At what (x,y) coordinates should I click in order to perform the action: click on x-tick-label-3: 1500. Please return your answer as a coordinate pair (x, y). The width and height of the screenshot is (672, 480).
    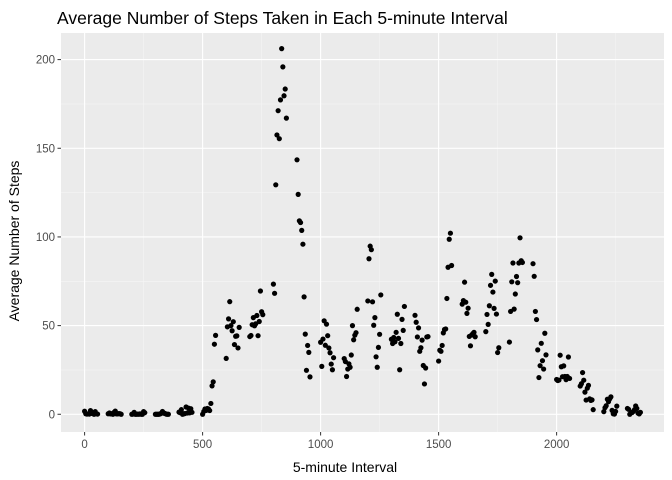
    Looking at the image, I should click on (439, 445).